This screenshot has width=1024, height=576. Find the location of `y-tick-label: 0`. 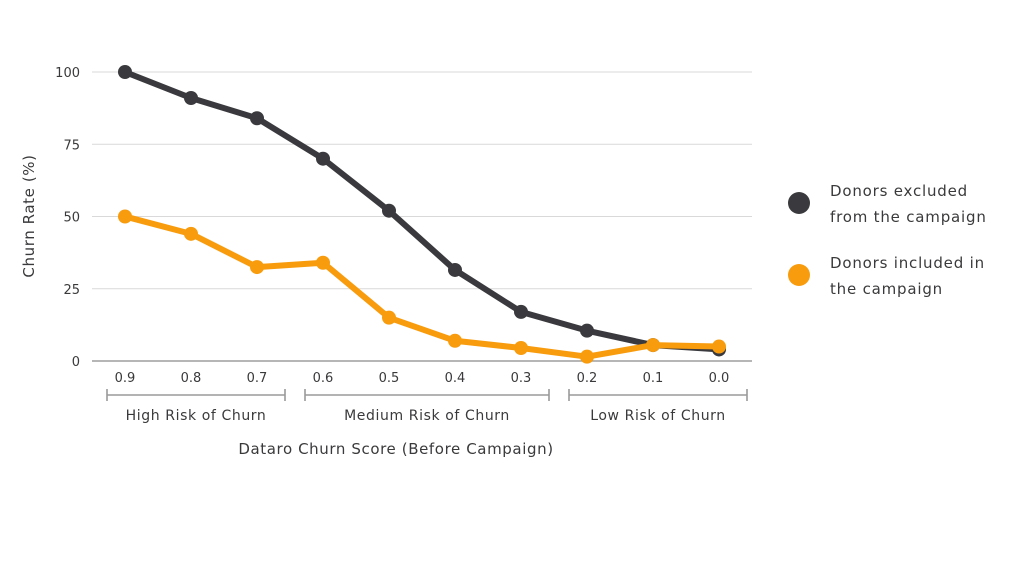

y-tick-label: 0 is located at coordinates (76, 362).